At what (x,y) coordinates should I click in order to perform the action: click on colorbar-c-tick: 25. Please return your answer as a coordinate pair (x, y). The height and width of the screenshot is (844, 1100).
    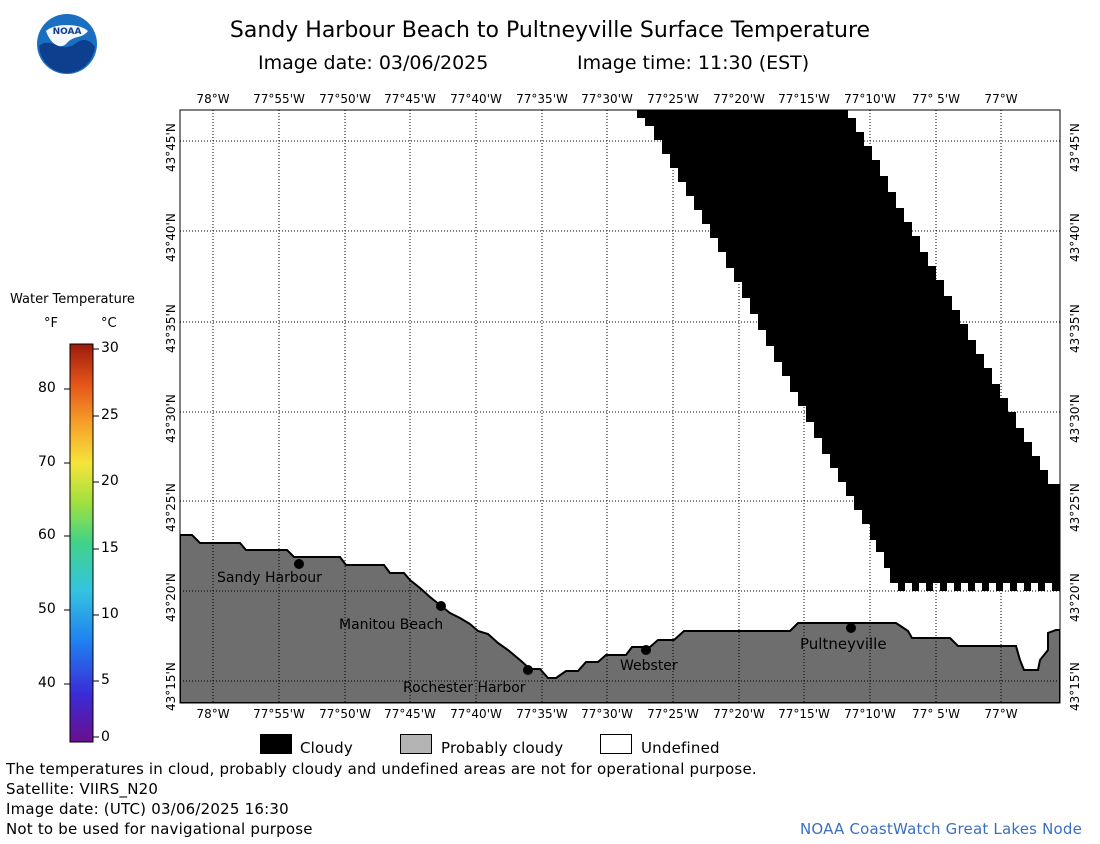
    Looking at the image, I should click on (110, 415).